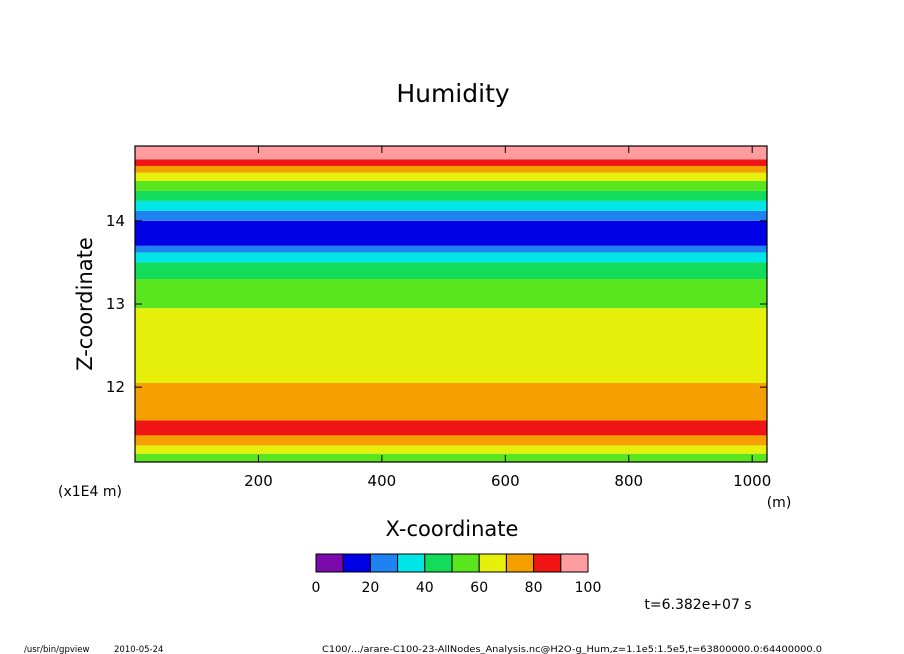 The height and width of the screenshot is (654, 904). I want to click on colorbar-tick-label: 80, so click(534, 588).